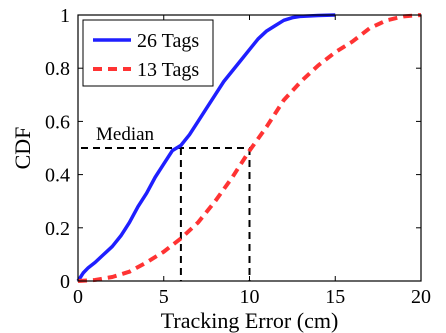 The width and height of the screenshot is (446, 333). I want to click on x-tick-label: 10, so click(250, 297).